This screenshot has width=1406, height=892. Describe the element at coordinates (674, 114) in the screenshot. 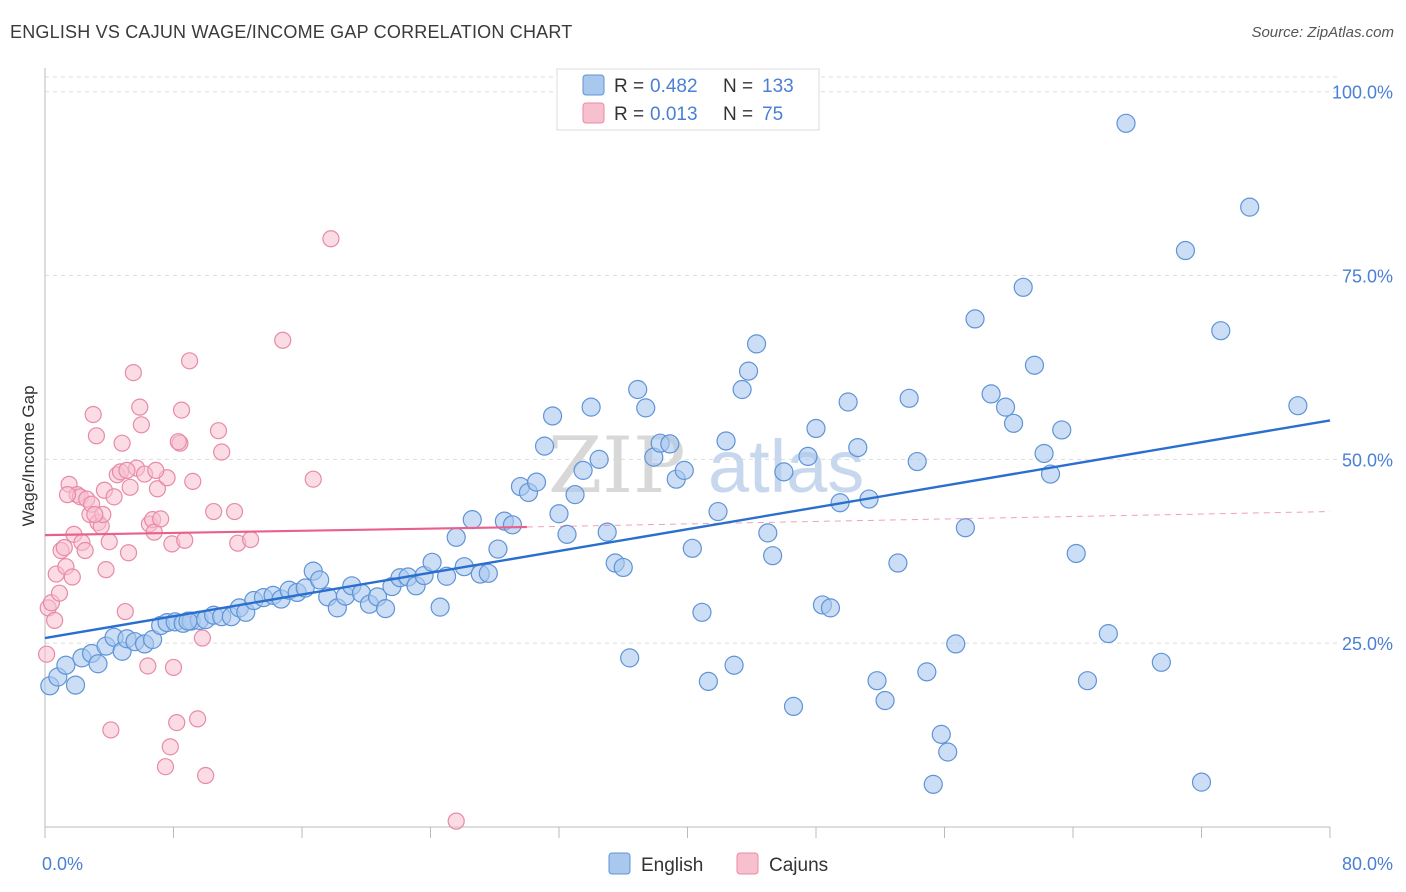

I see `stats-r-value: 0.013` at that location.